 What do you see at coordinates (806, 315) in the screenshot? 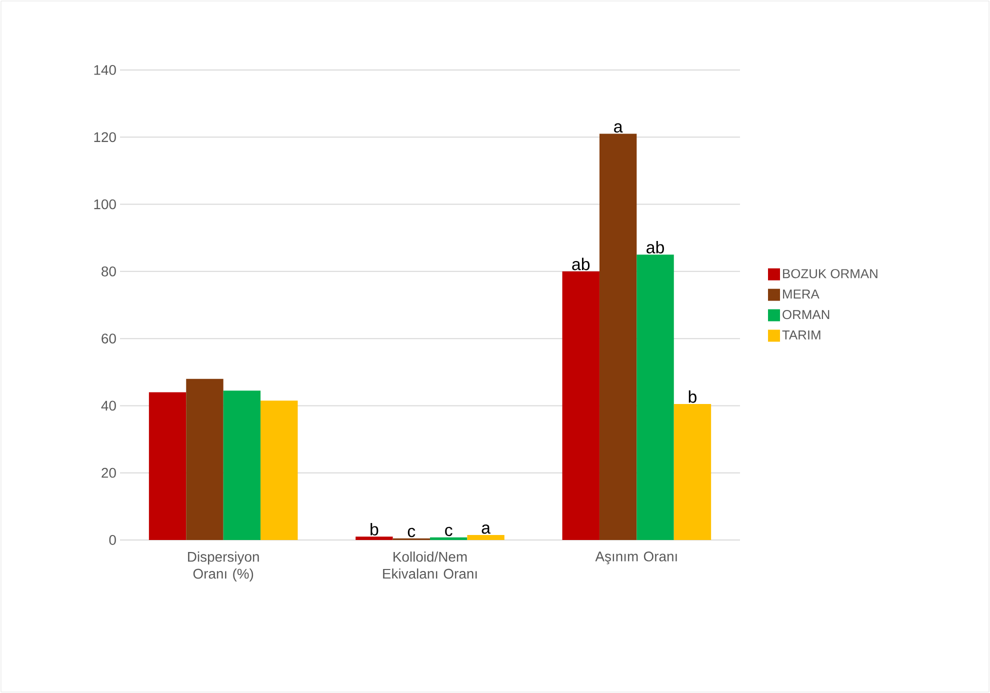
I see `legend-label: ORMAN` at bounding box center [806, 315].